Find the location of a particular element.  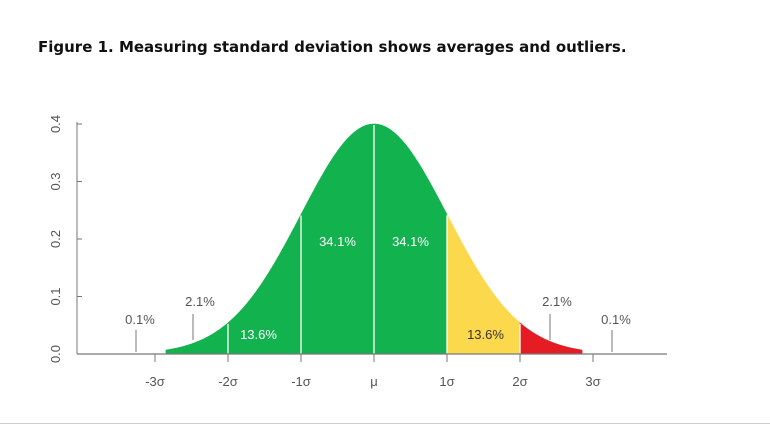

y-tick-label: 0.0 is located at coordinates (55, 354).